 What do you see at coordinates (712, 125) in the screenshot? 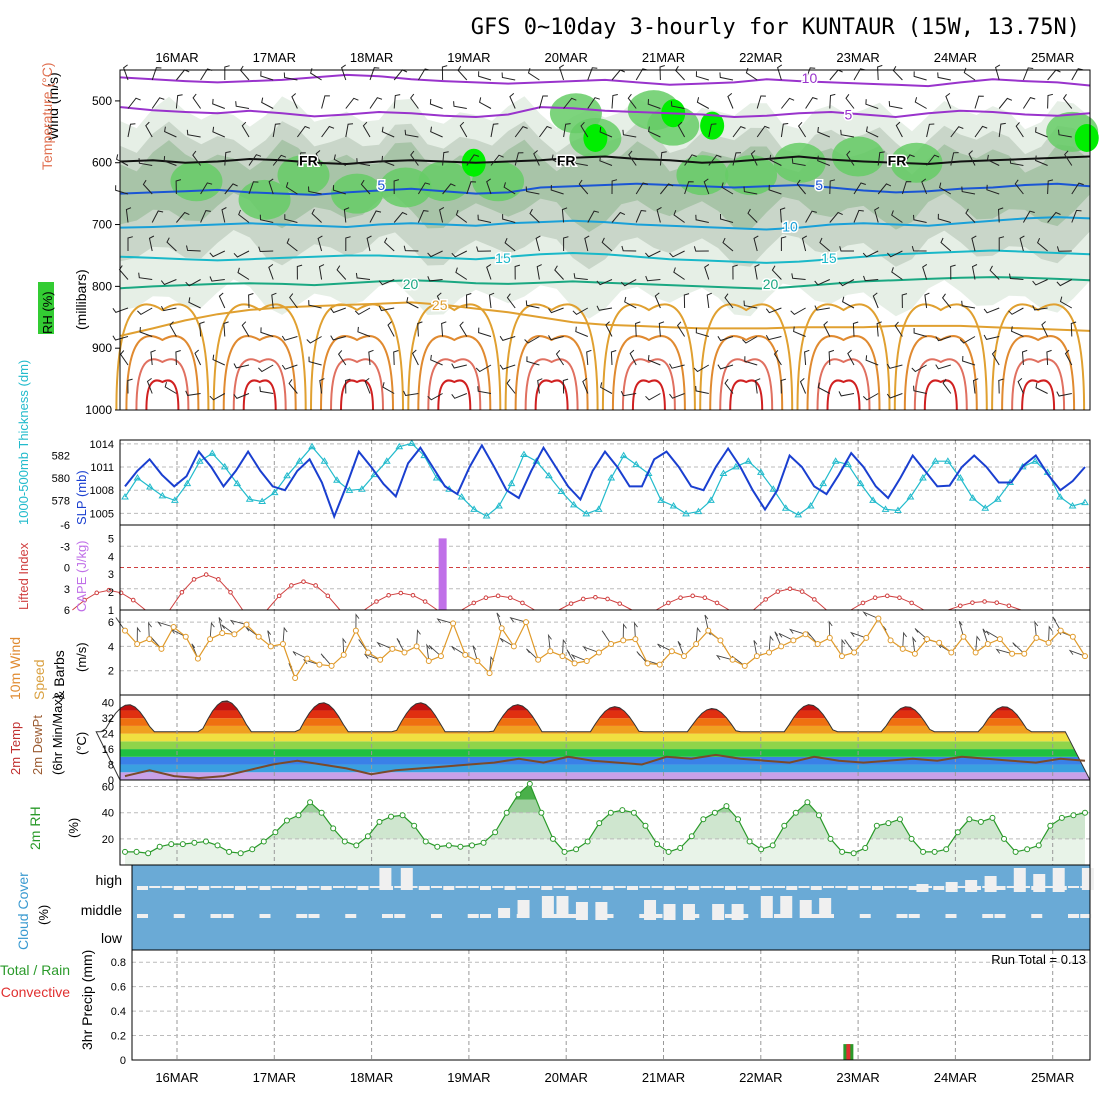
I see `rh-saturated-blob` at bounding box center [712, 125].